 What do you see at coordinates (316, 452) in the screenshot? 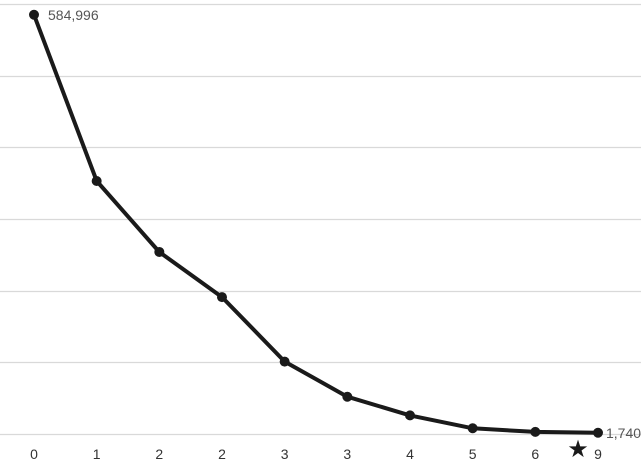
I see `x-axis-ticks: 0 1 2 2 3 3 4 5 6 9` at bounding box center [316, 452].